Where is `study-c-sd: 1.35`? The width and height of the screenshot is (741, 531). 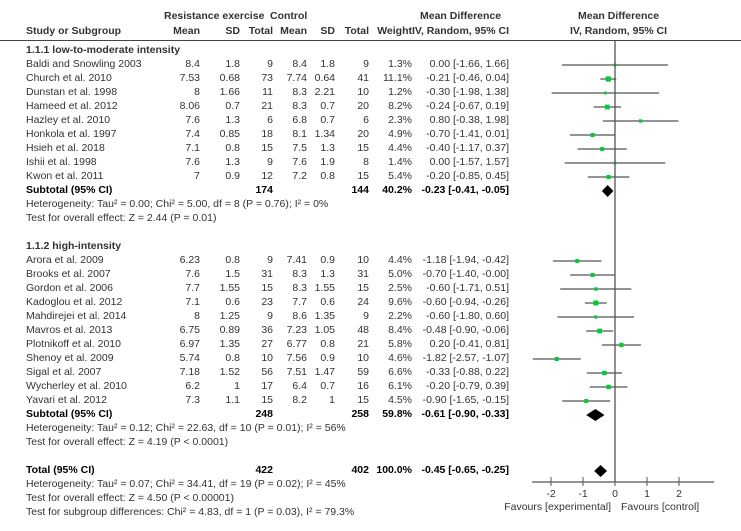
study-c-sd: 1.35 is located at coordinates (324, 316).